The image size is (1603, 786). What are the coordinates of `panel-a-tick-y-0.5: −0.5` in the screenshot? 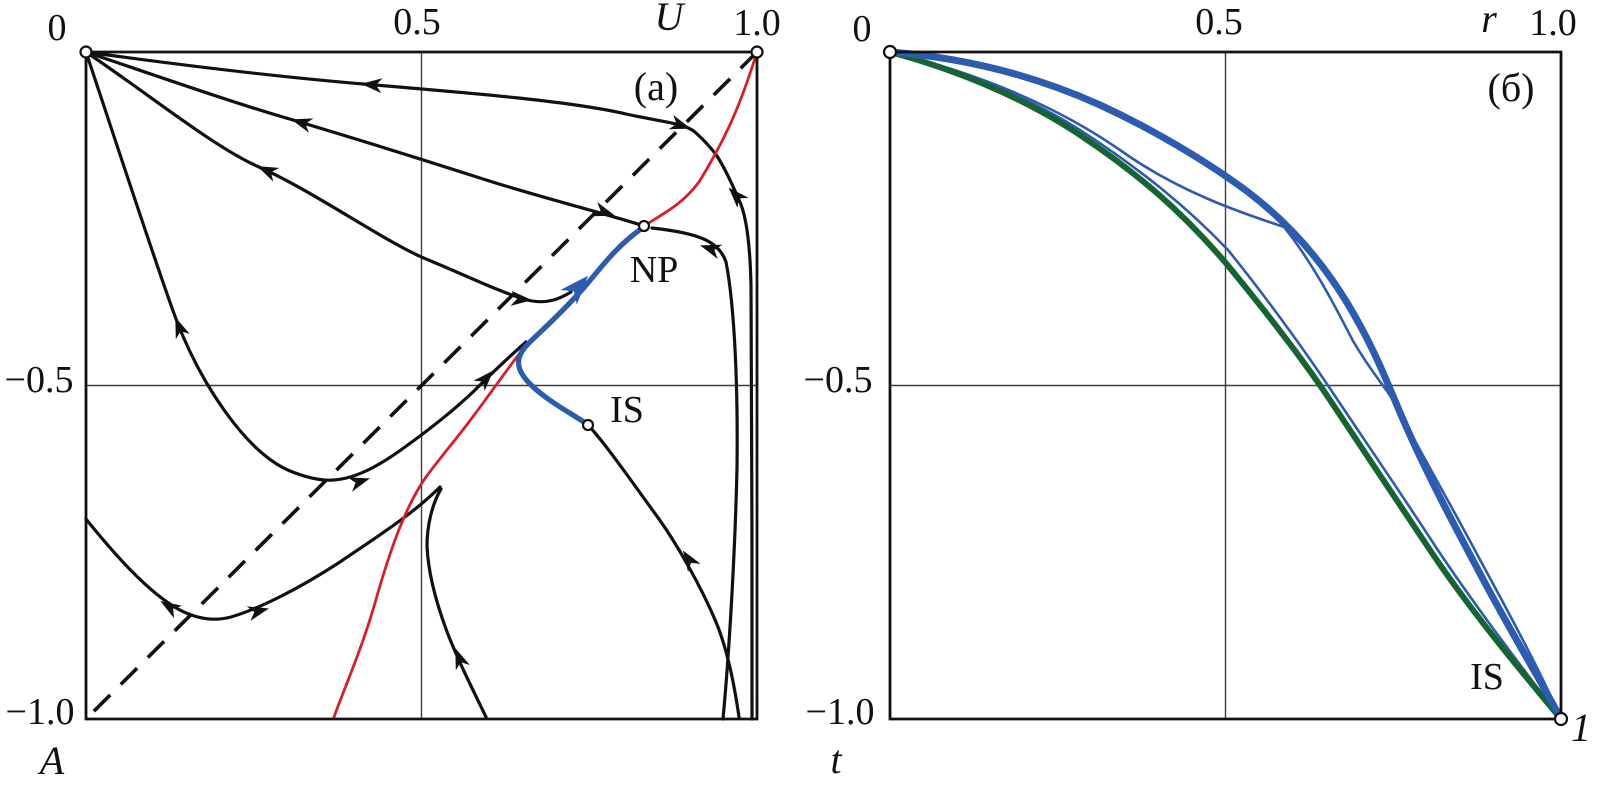 It's located at (39, 380).